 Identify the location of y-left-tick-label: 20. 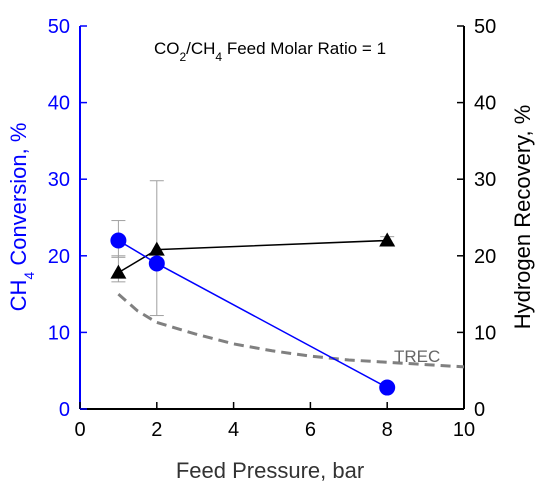
(59, 257).